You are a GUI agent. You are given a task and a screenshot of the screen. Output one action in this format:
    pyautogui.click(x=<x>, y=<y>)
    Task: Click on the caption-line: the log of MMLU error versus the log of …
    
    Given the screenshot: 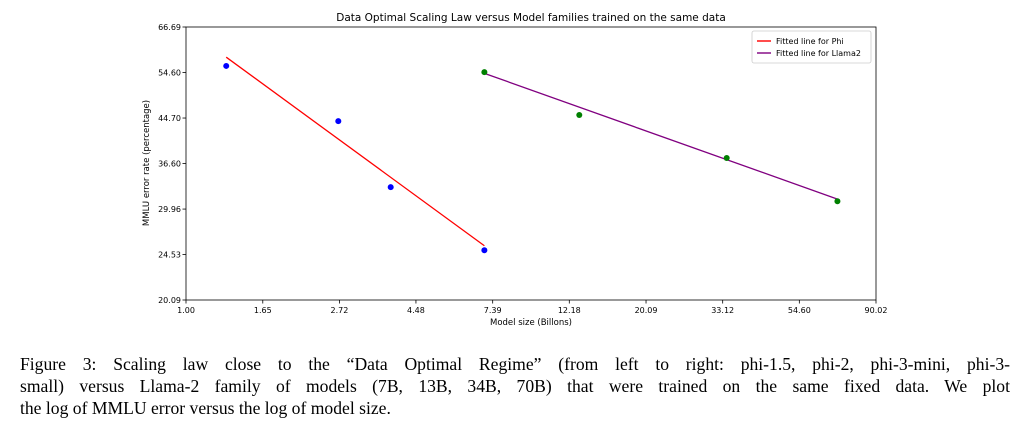 What is the action you would take?
    pyautogui.click(x=205, y=408)
    